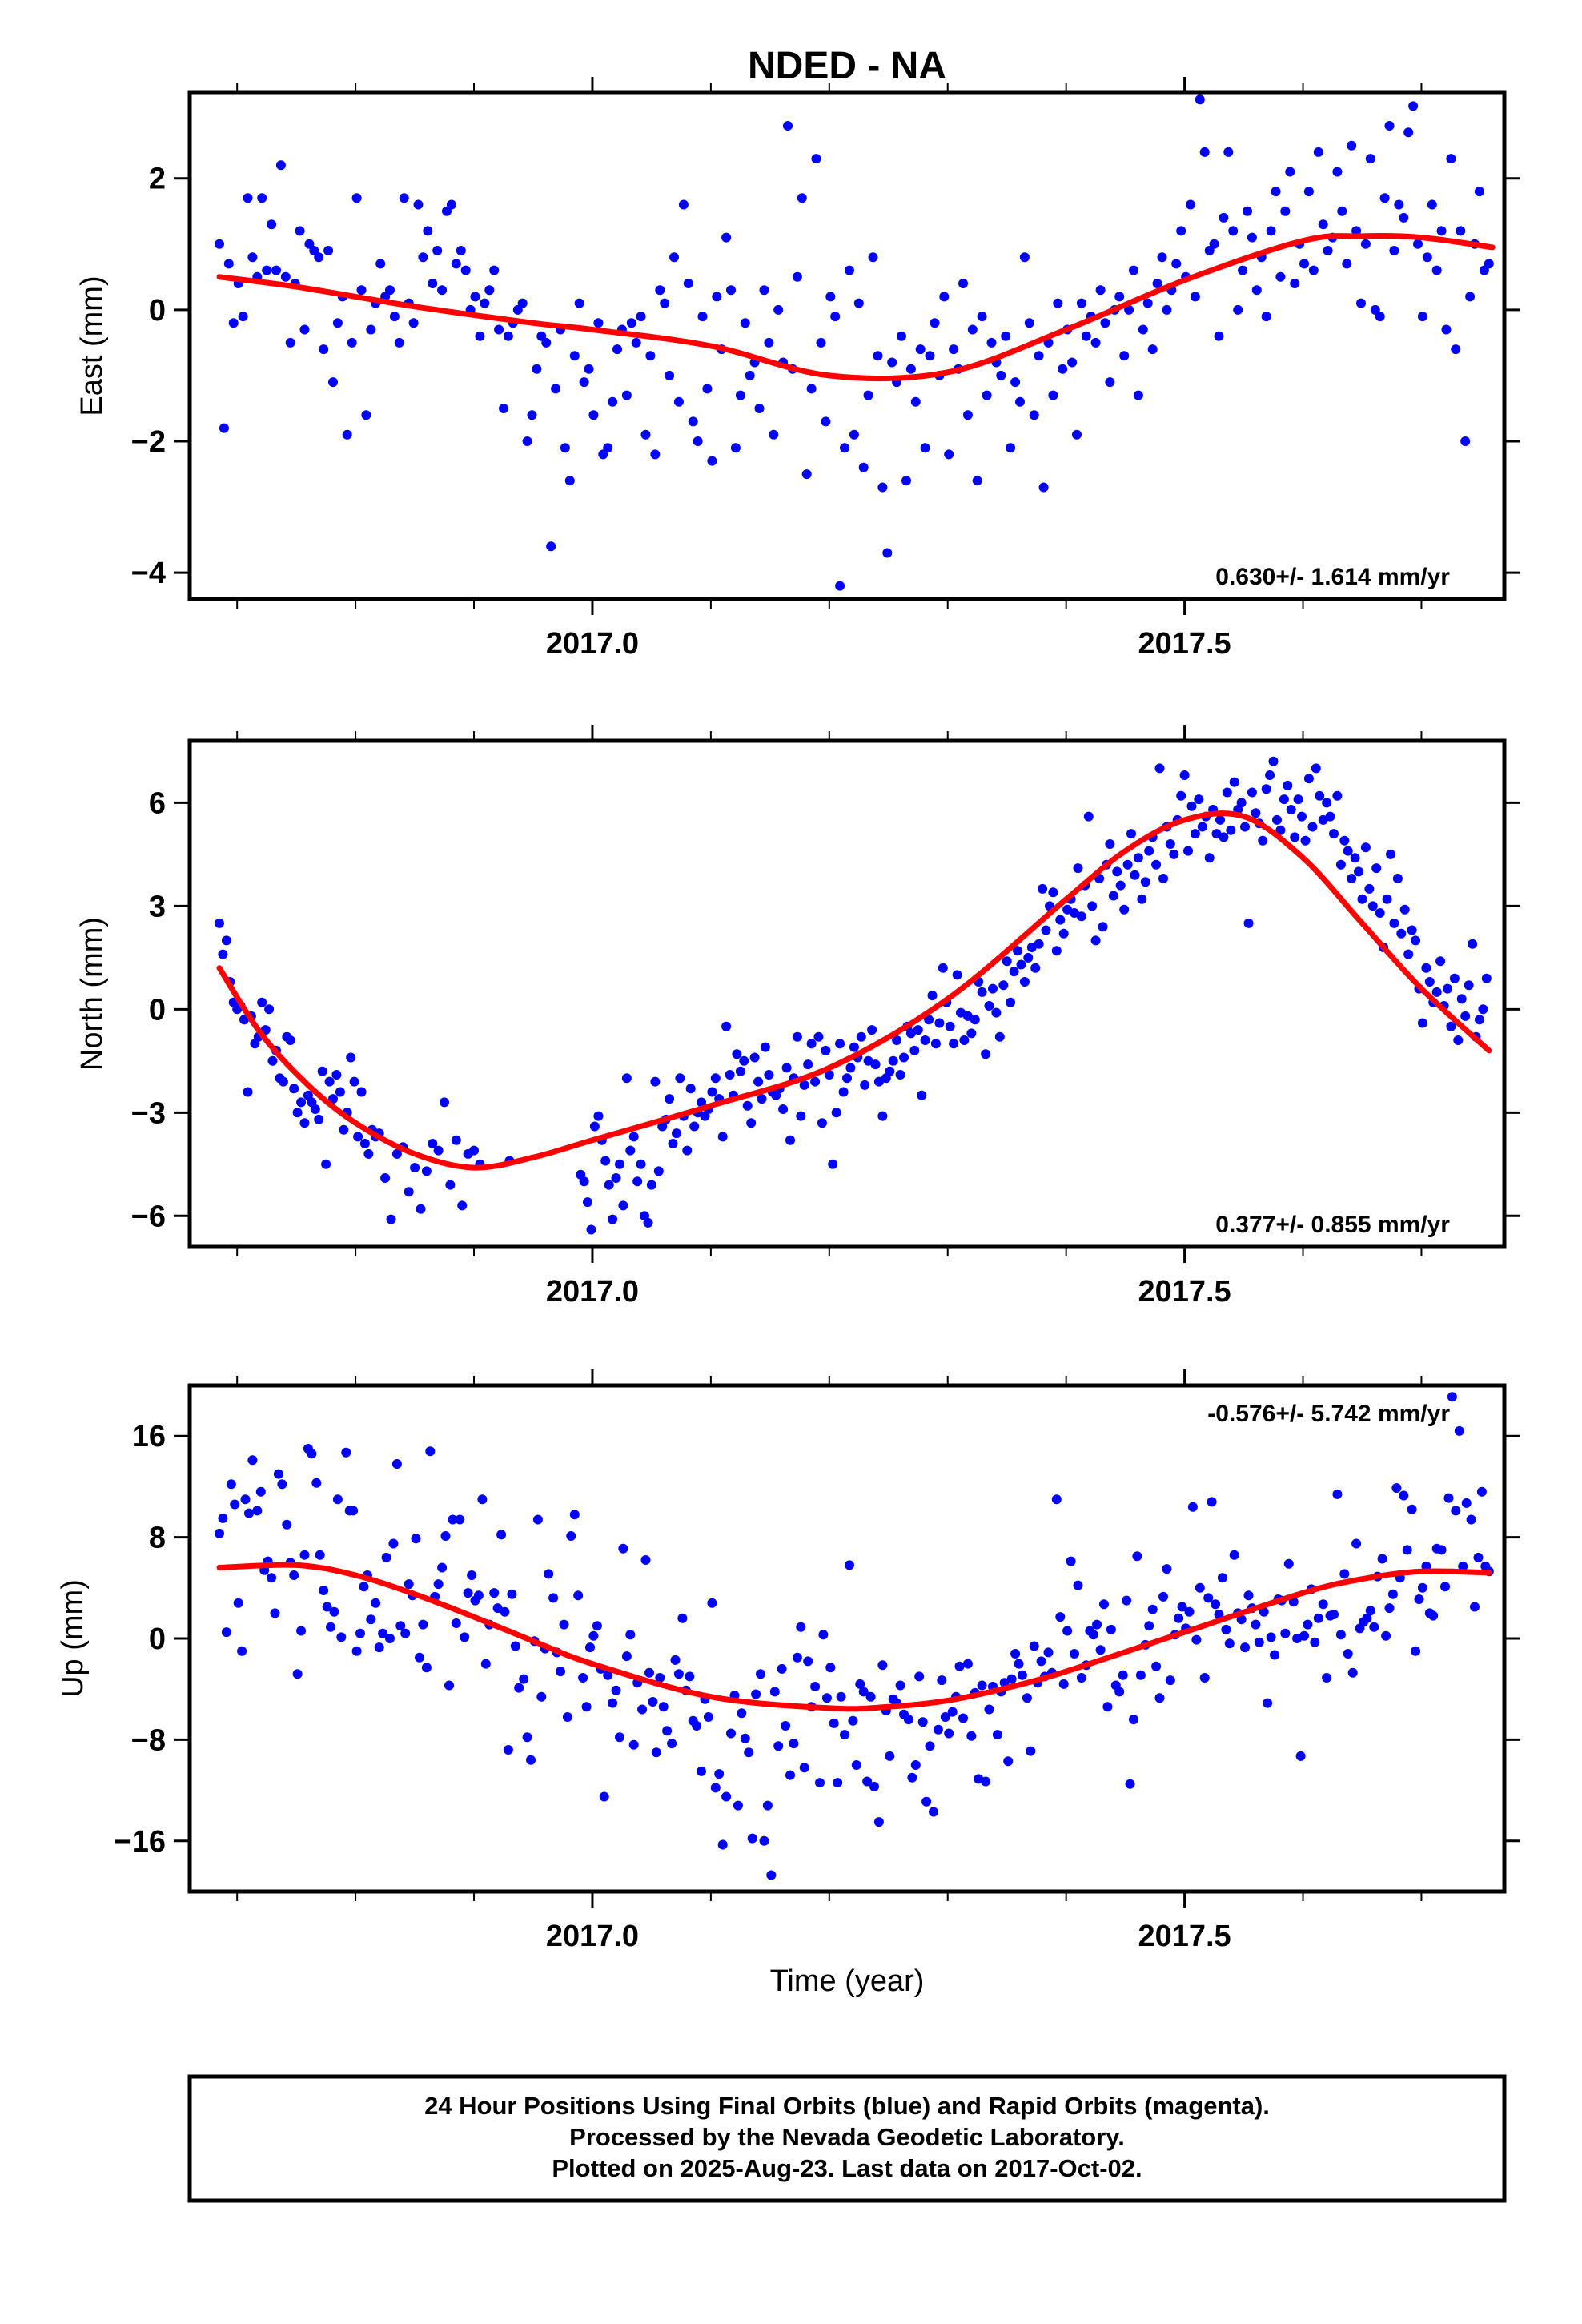 The width and height of the screenshot is (1582, 2324). Describe the element at coordinates (592, 644) in the screenshot. I see `east-x-tick-label: 2017.0` at that location.